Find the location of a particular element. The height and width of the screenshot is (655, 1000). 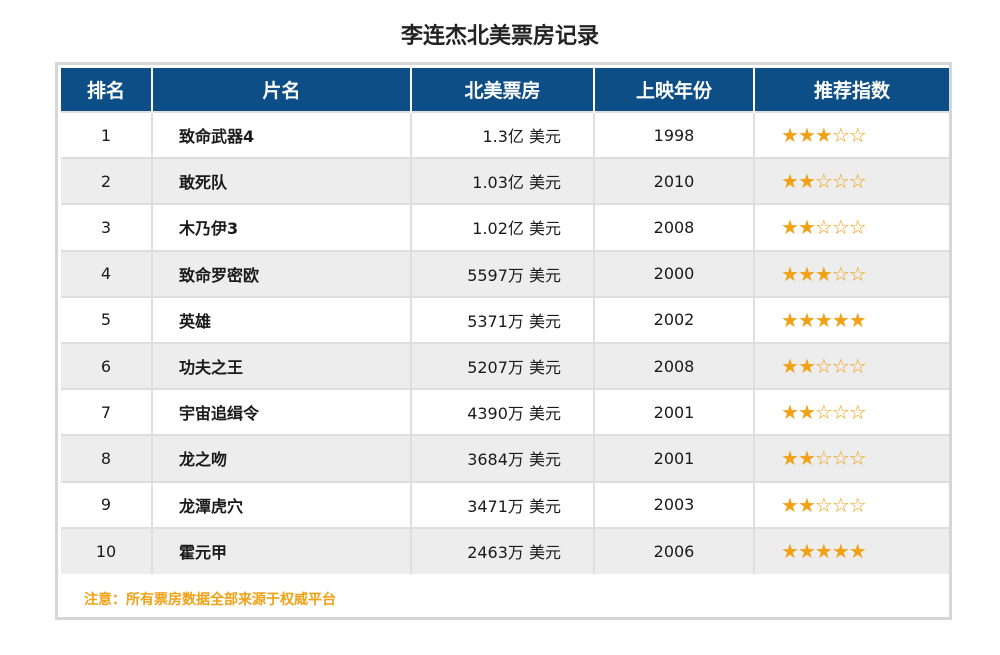

header-box-office: 北美票房 is located at coordinates (503, 90).